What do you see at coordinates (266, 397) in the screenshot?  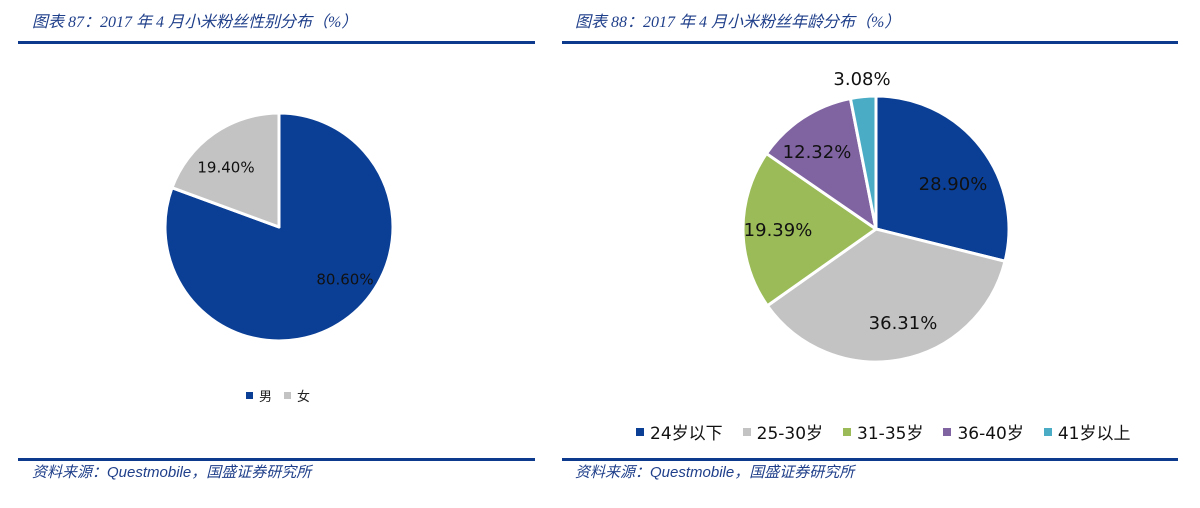 I see `legend-label: 男` at bounding box center [266, 397].